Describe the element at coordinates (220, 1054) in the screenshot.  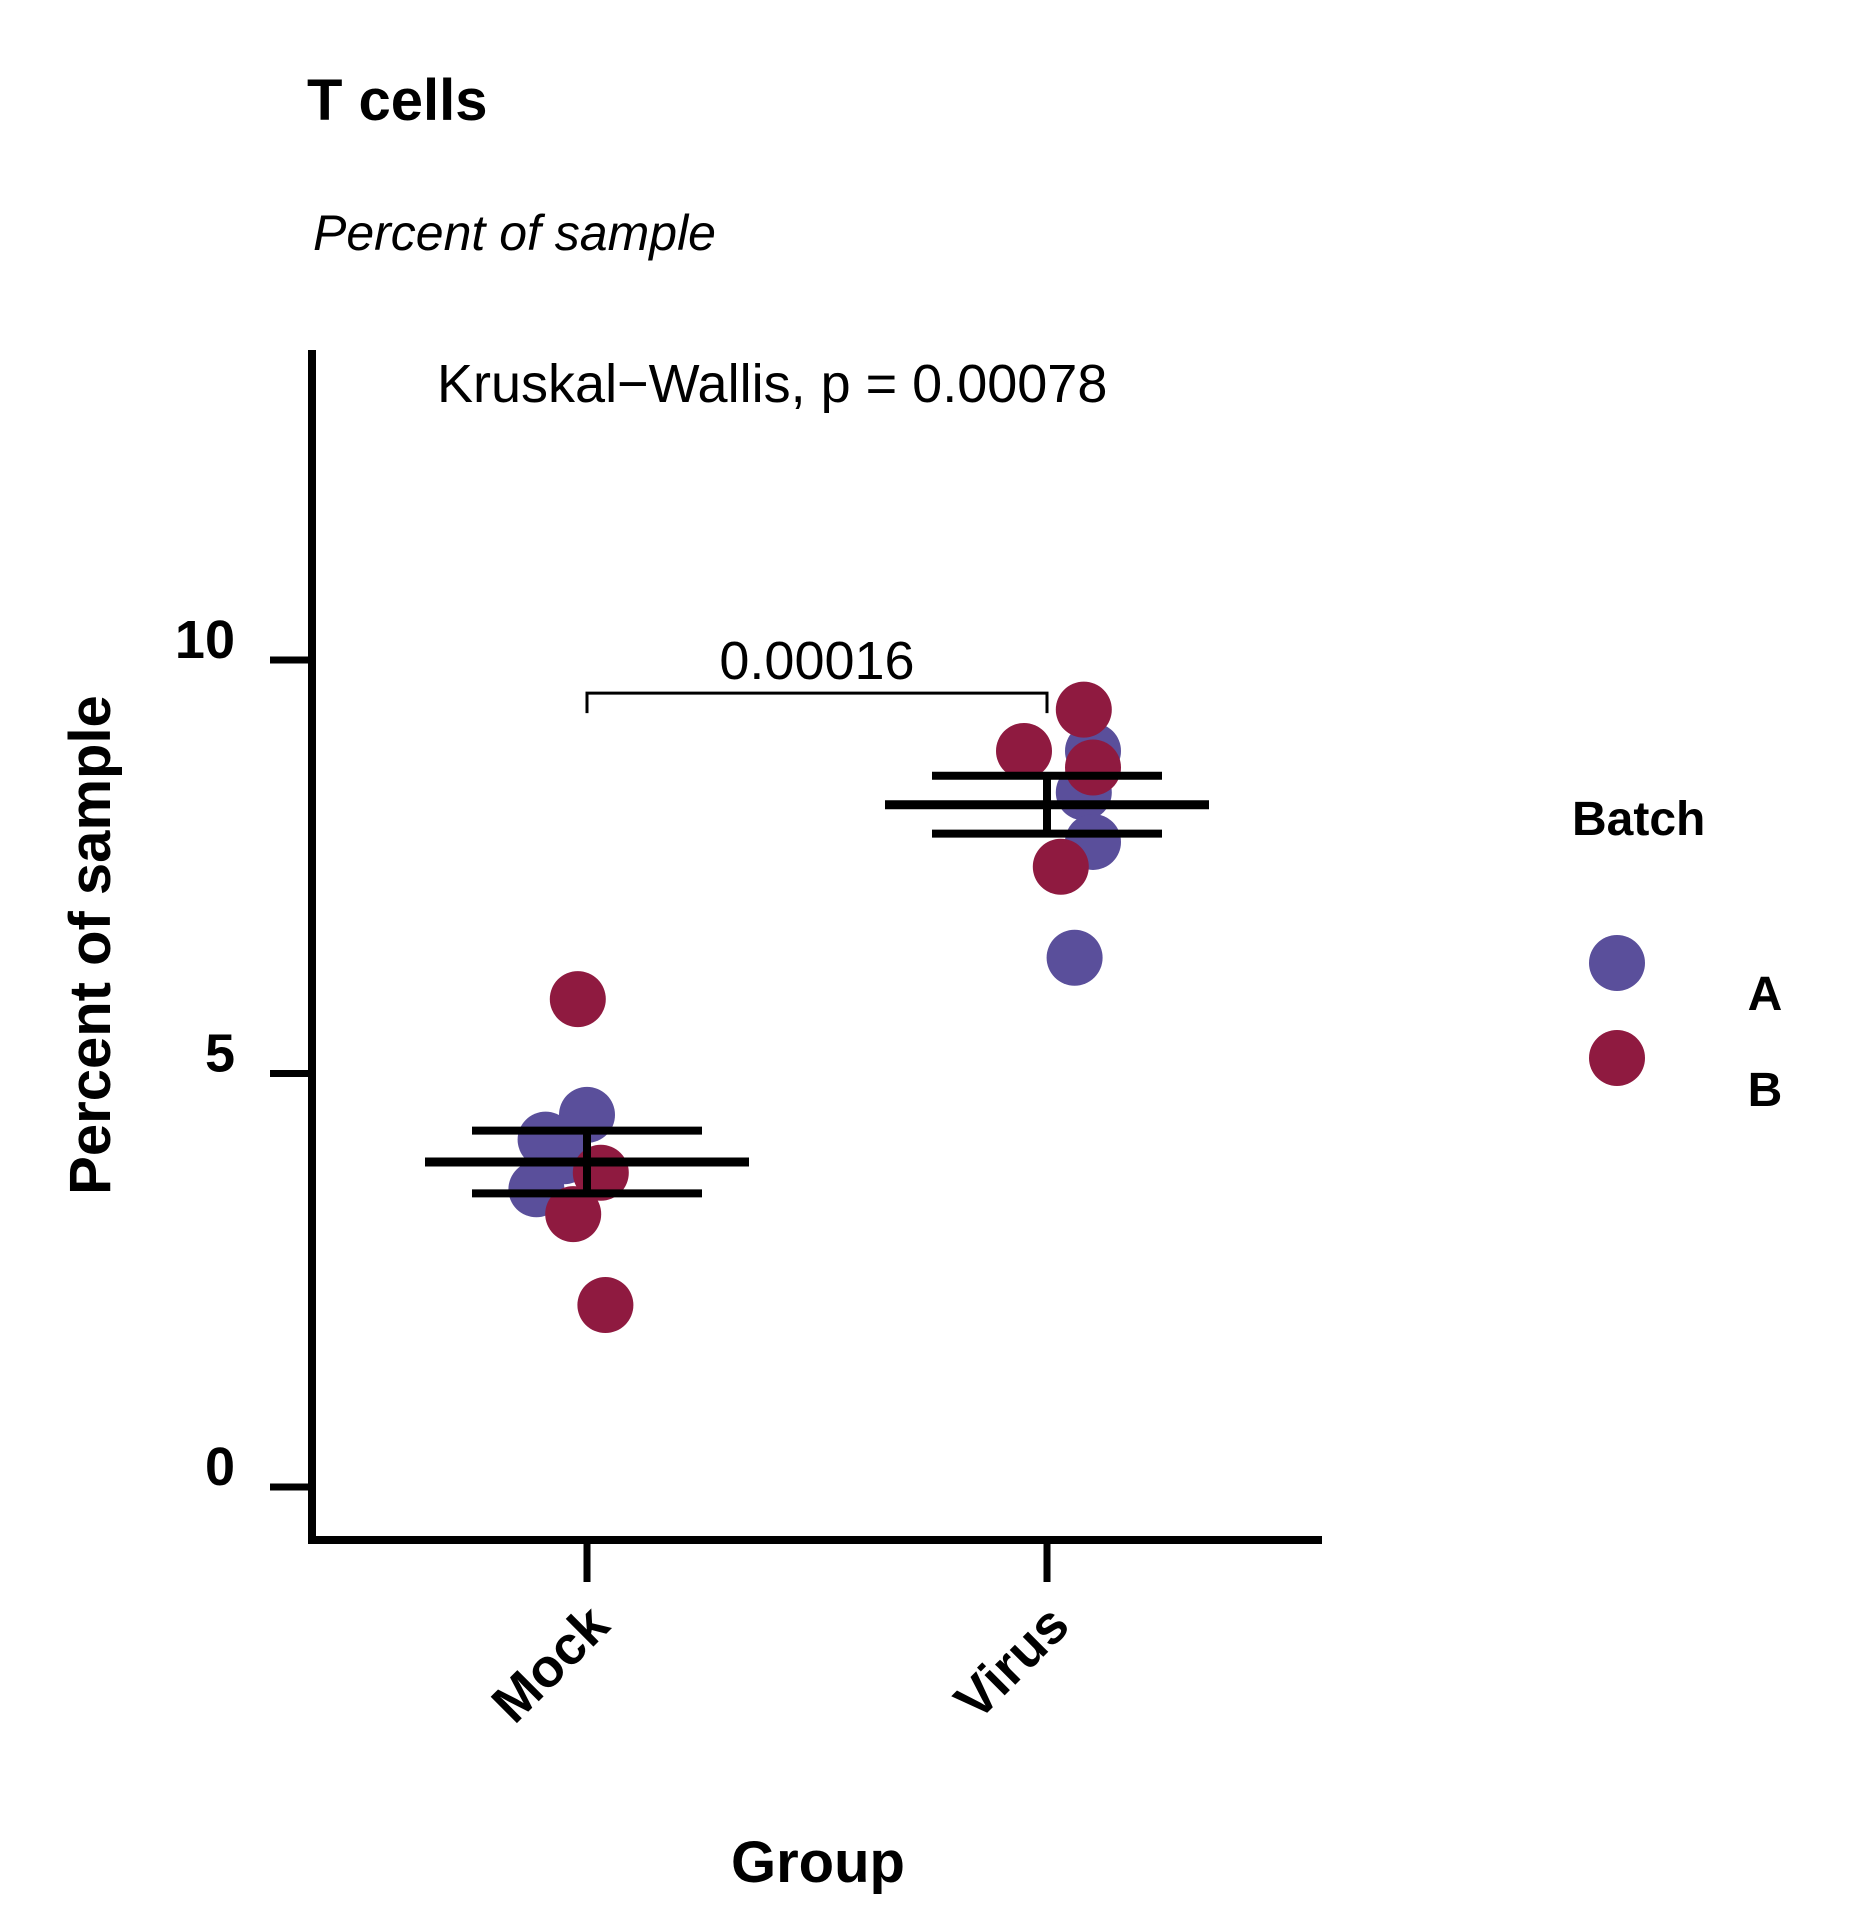
I see `y-tick-label: 5` at that location.